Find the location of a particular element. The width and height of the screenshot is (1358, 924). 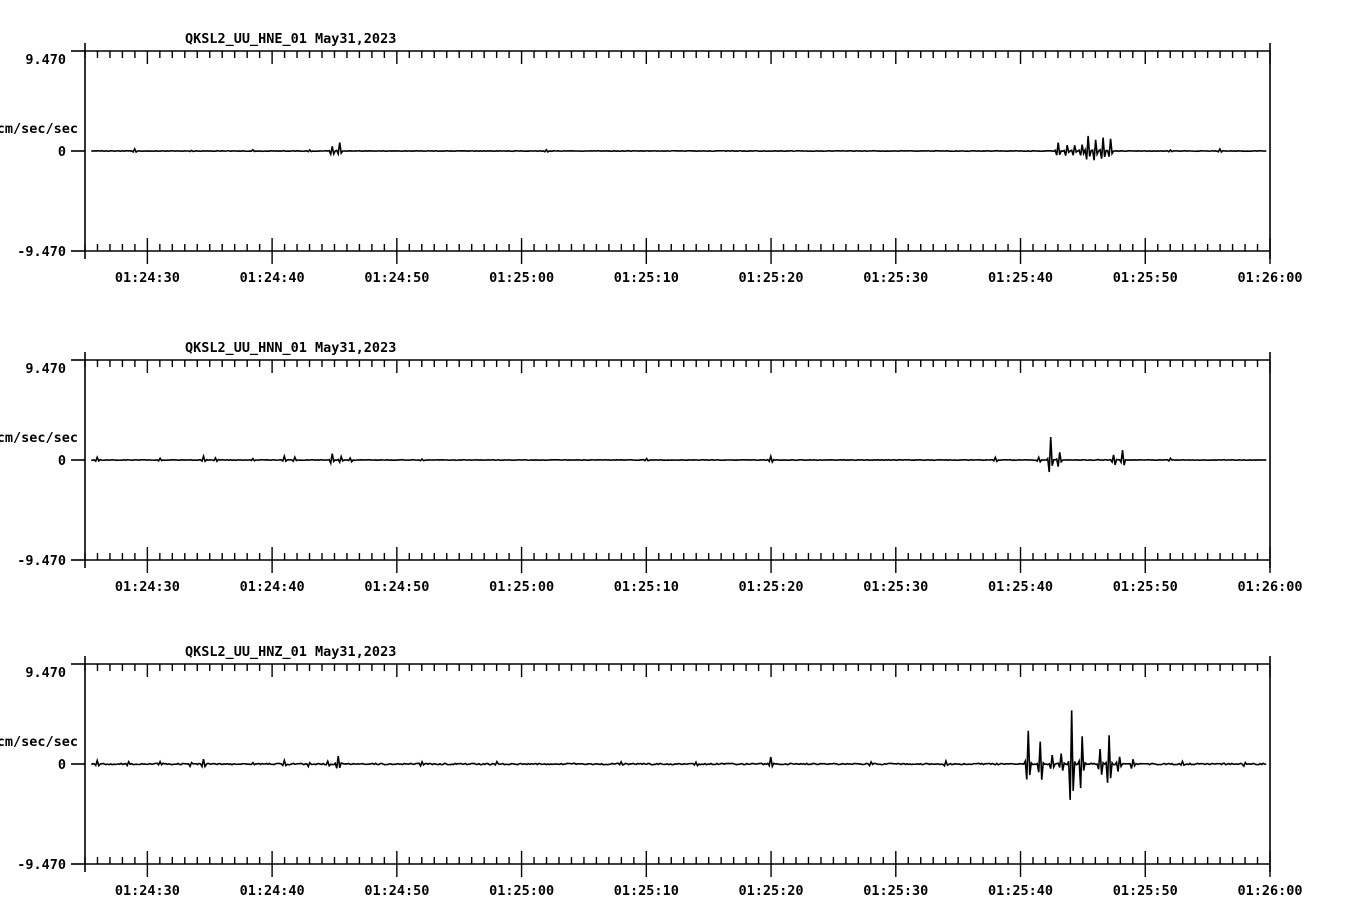

panel-title: QKSL2_UU_HNZ_01 May31,2023 is located at coordinates (290, 652).